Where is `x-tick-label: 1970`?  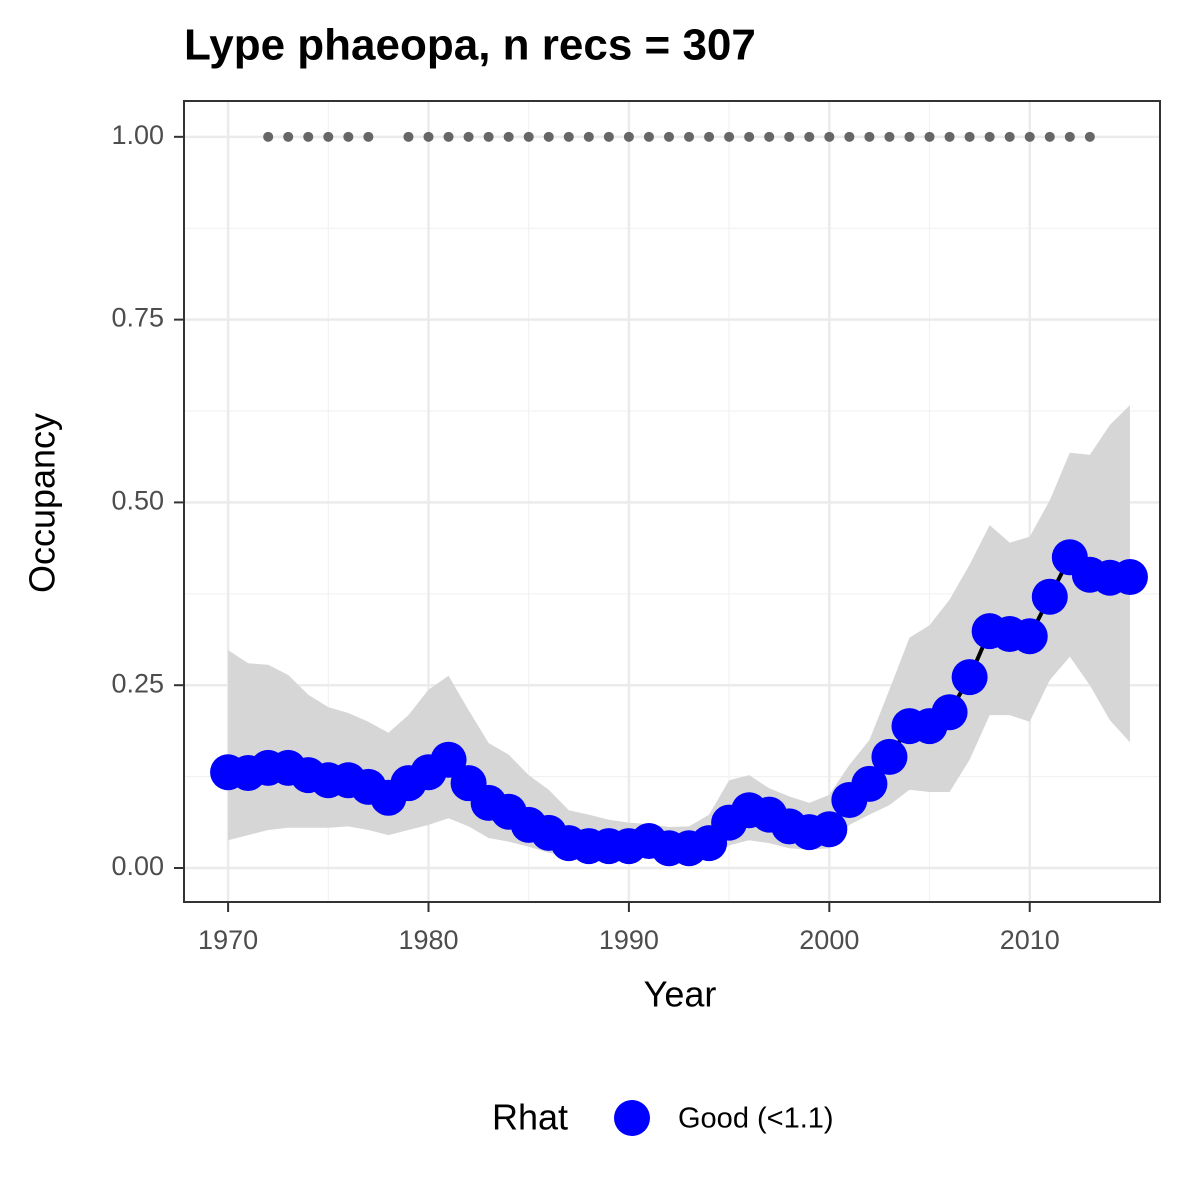 x-tick-label: 1970 is located at coordinates (228, 940).